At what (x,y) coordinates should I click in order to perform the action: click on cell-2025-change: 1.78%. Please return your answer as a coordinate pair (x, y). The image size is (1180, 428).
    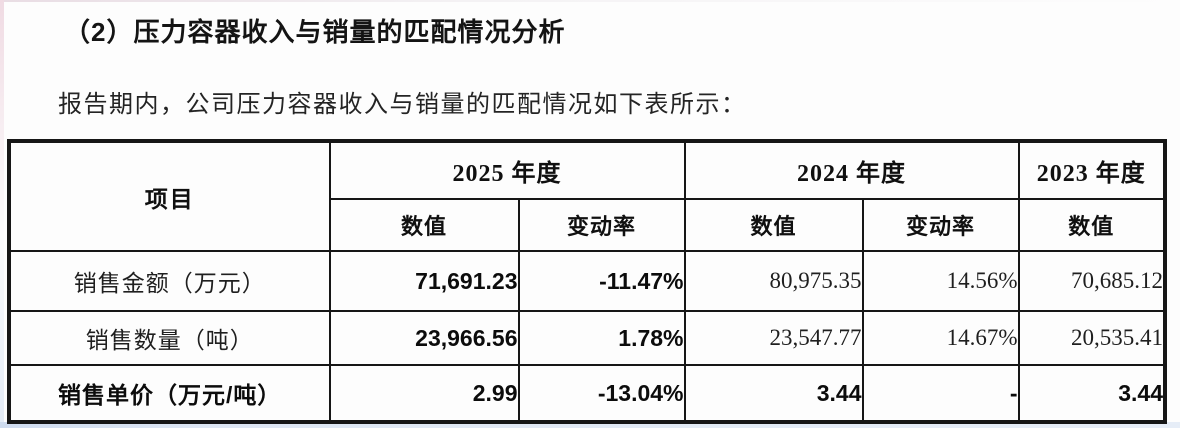
    Looking at the image, I should click on (601, 338).